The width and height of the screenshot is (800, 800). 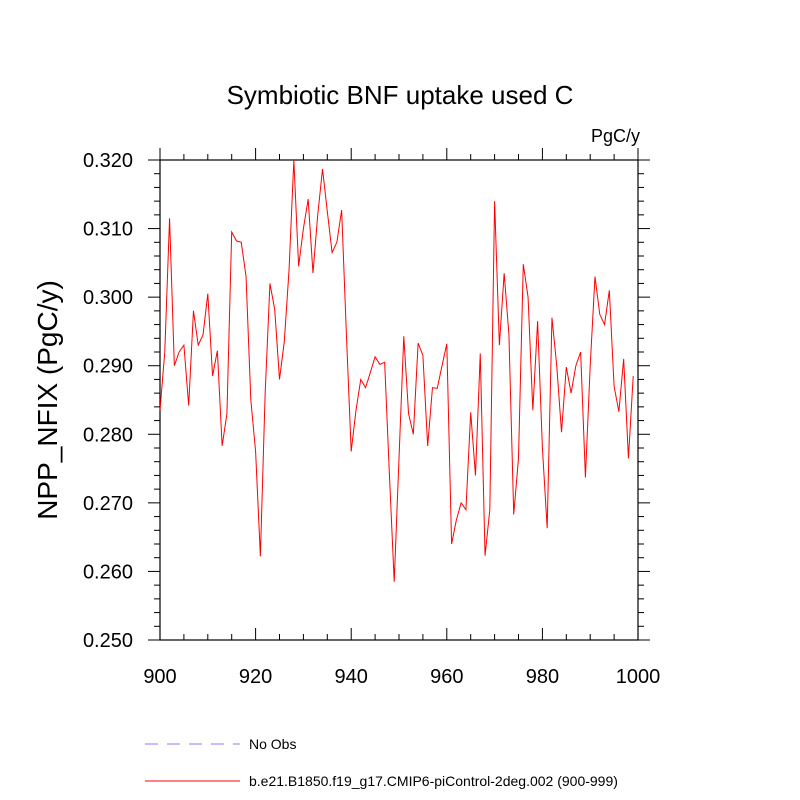 What do you see at coordinates (351, 677) in the screenshot?
I see `x-tick-label: 940` at bounding box center [351, 677].